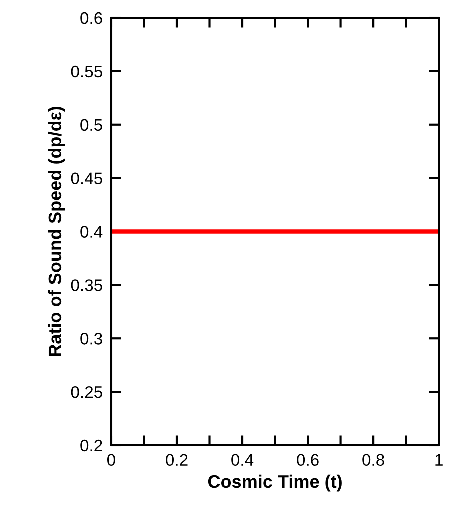 The width and height of the screenshot is (455, 515). I want to click on x-tick-label: 0.6, so click(308, 460).